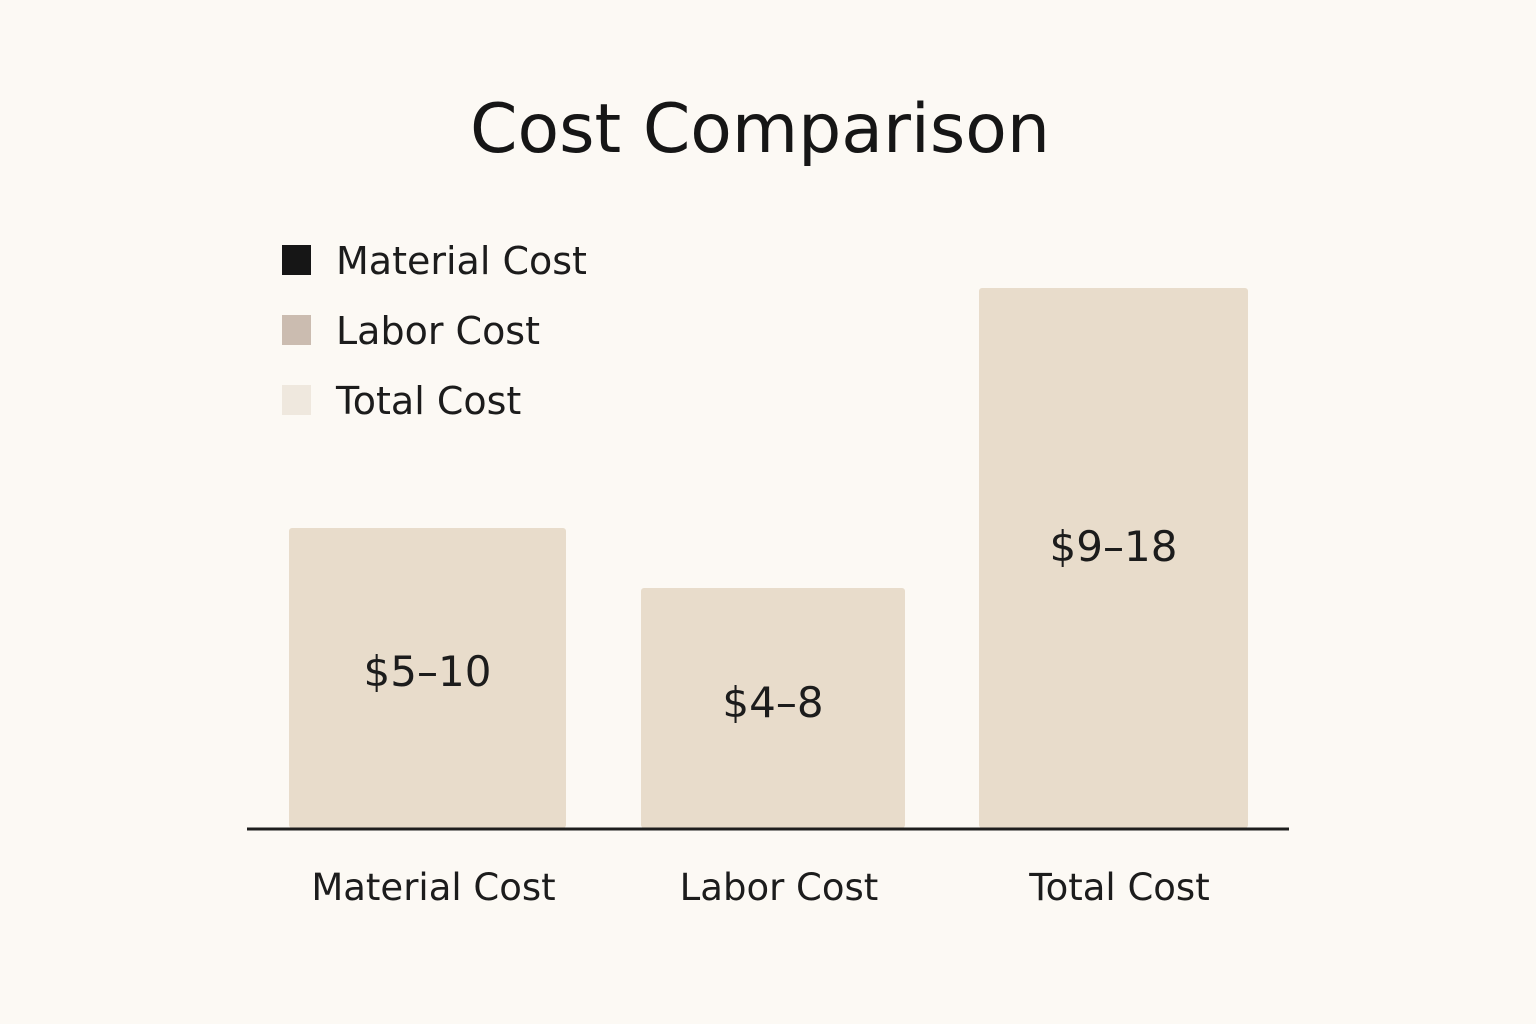 The width and height of the screenshot is (1536, 1024). Describe the element at coordinates (438, 331) in the screenshot. I see `legend-label-labor-cost: Labor Cost` at that location.